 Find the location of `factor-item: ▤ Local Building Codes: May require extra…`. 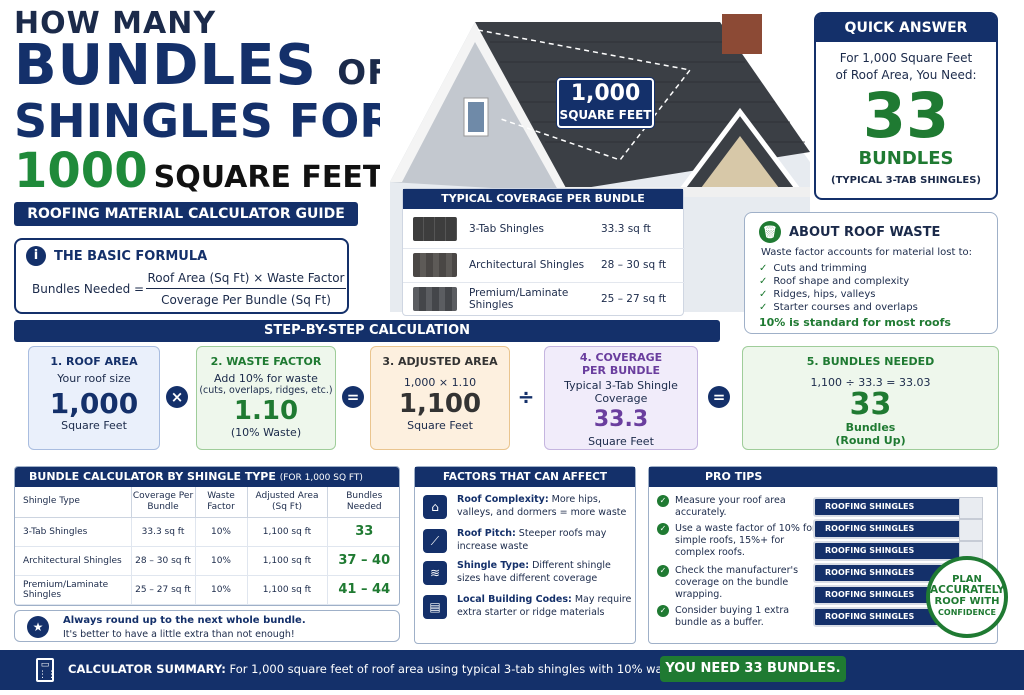

factor-item: ▤ Local Building Codes: May require extra… is located at coordinates (528, 608).